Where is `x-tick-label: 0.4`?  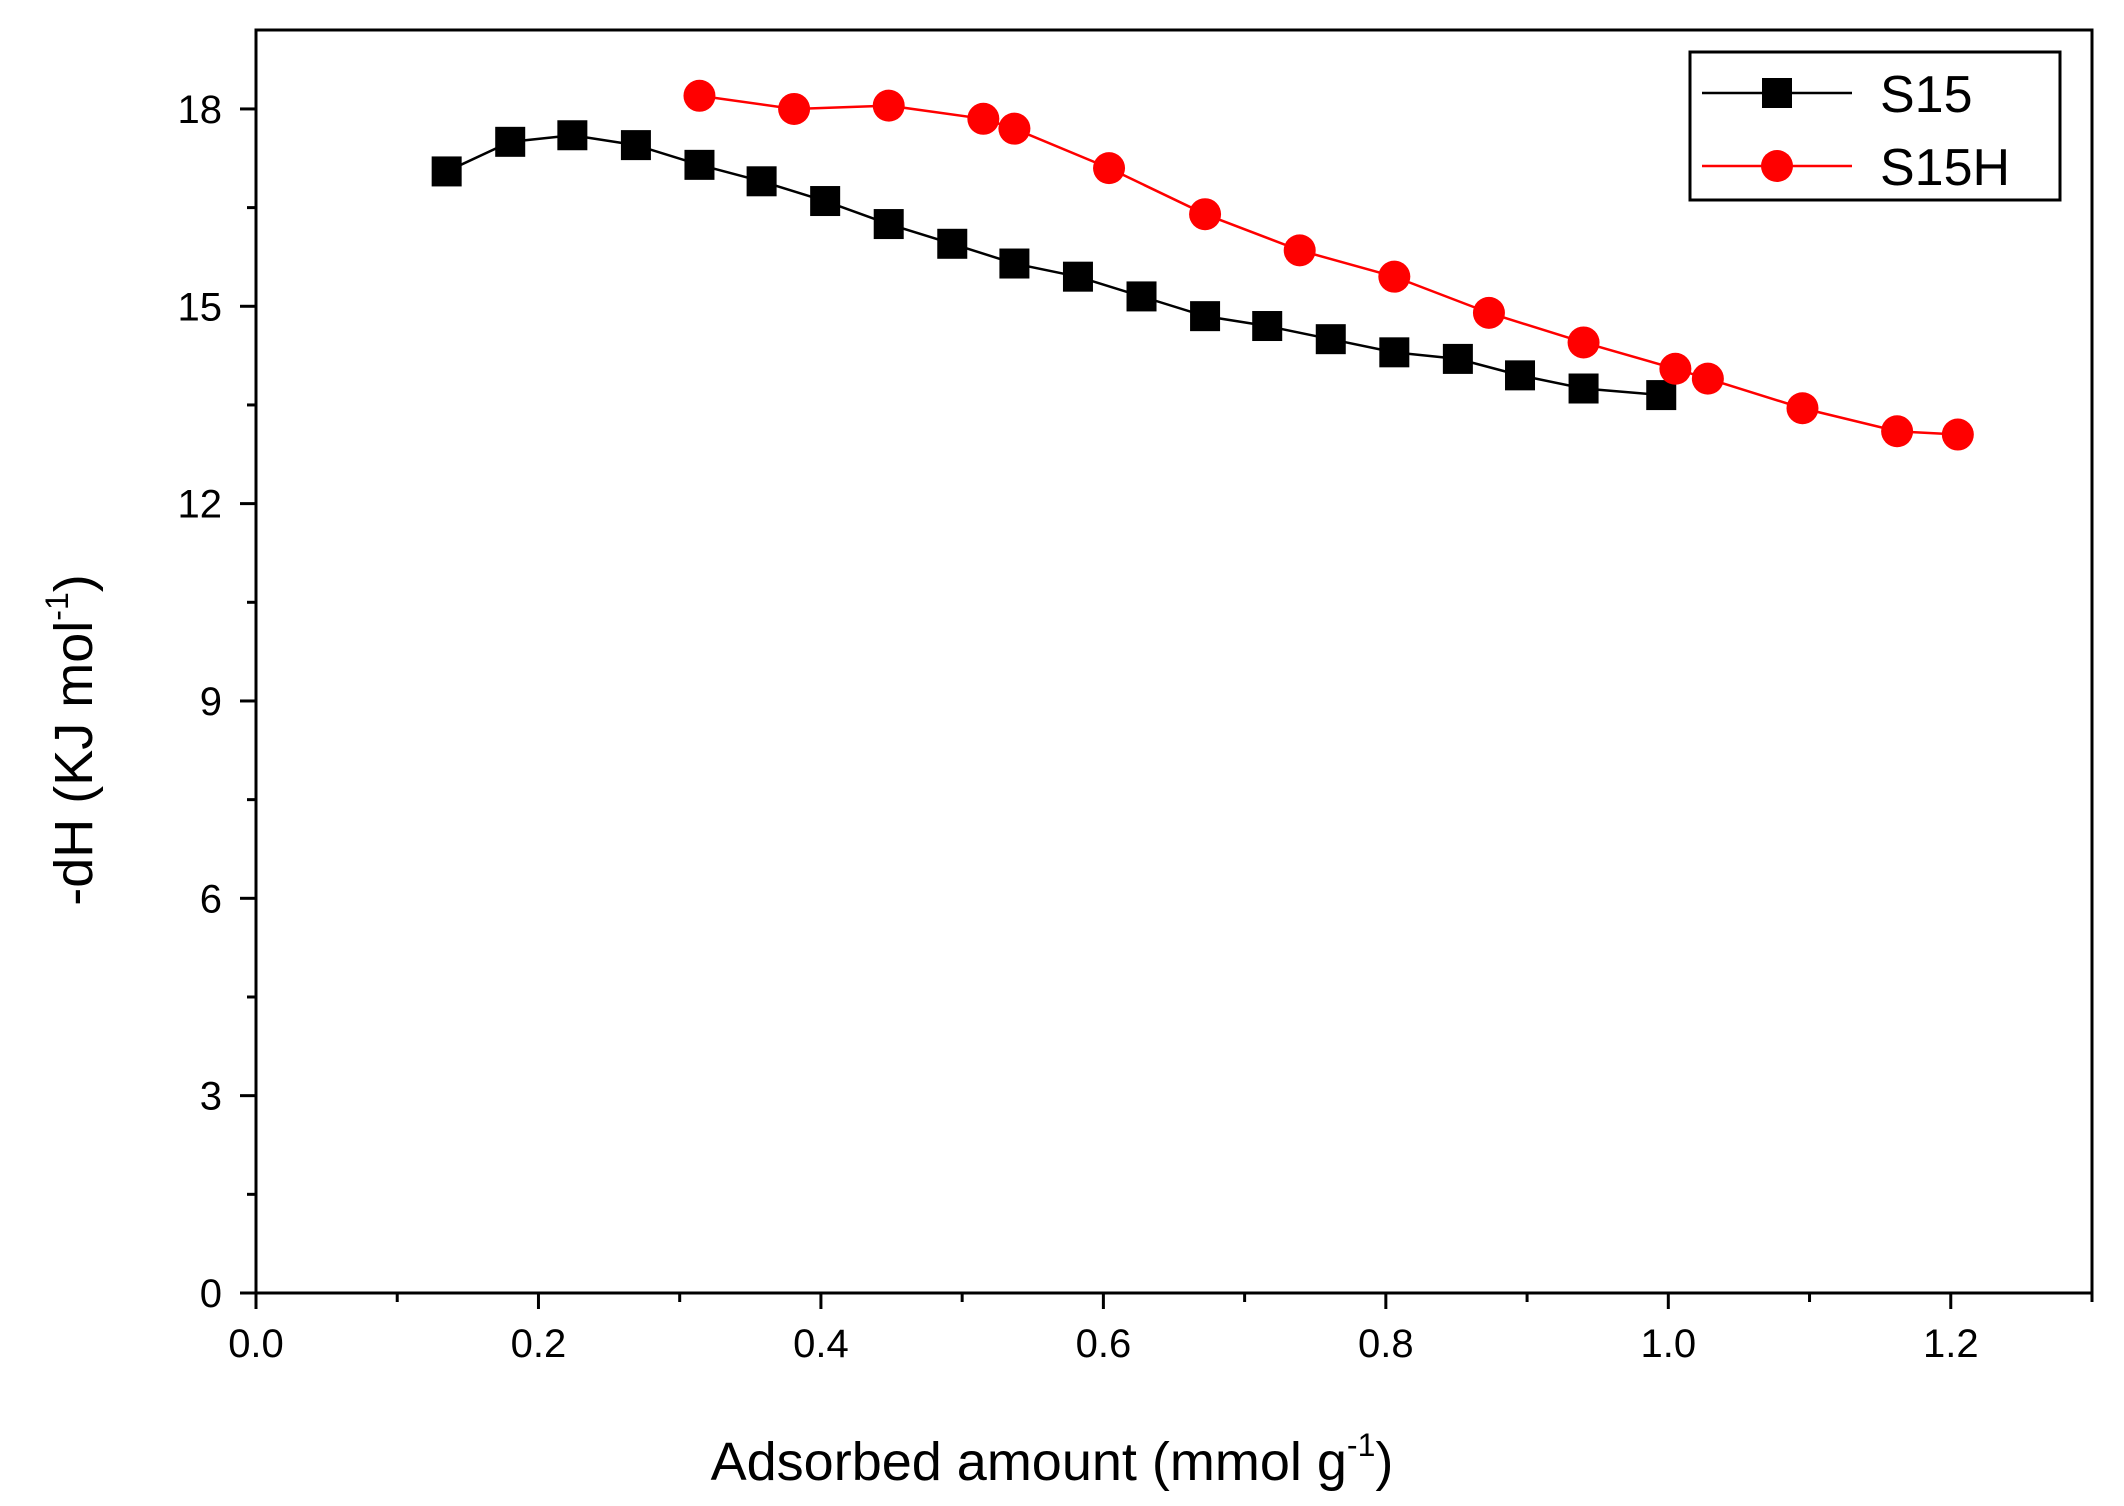 x-tick-label: 0.4 is located at coordinates (821, 1344).